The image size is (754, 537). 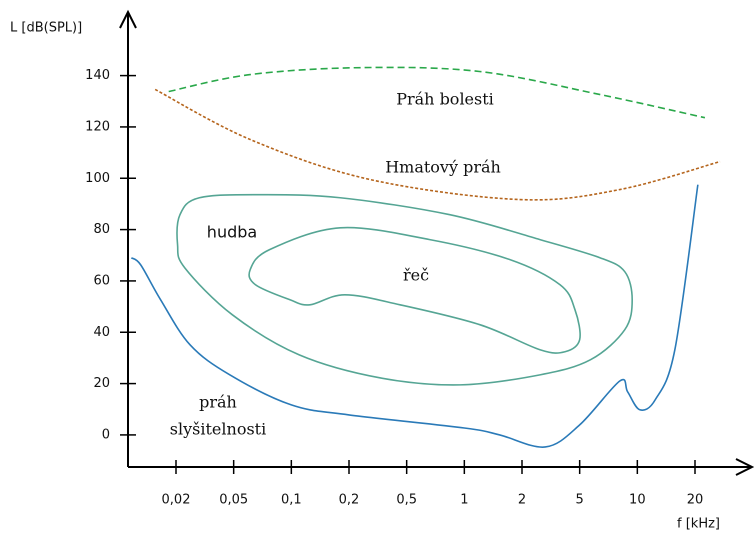 I want to click on y-tick-label: 100, so click(x=97, y=178).